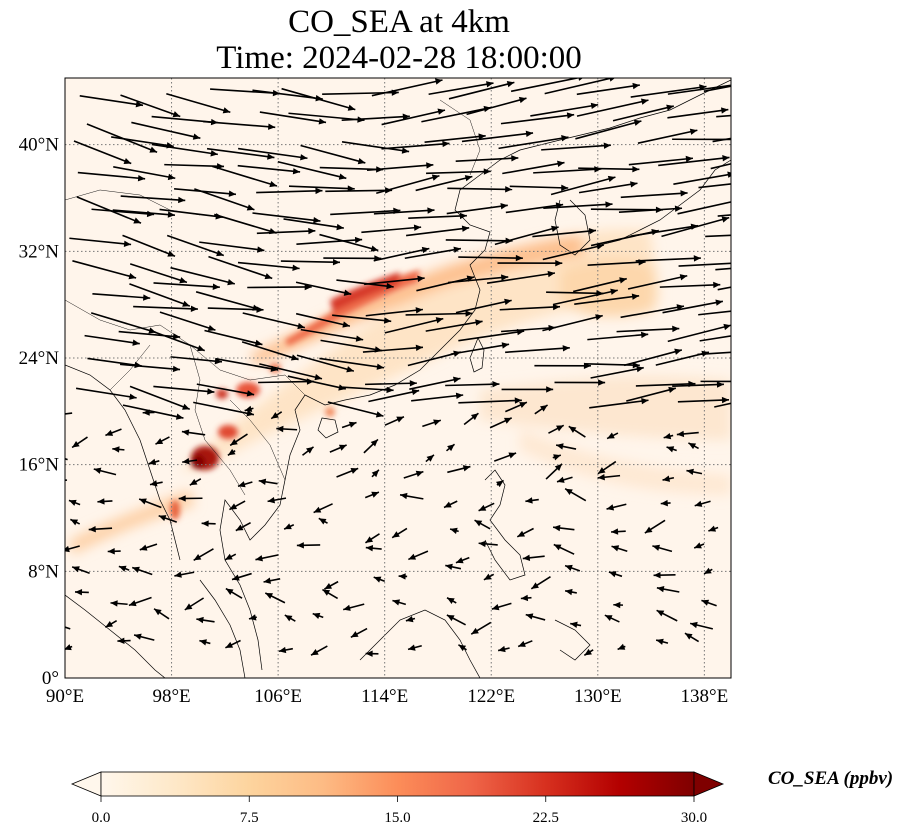  What do you see at coordinates (546, 818) in the screenshot?
I see `colorbar-tick-label: 22.5` at bounding box center [546, 818].